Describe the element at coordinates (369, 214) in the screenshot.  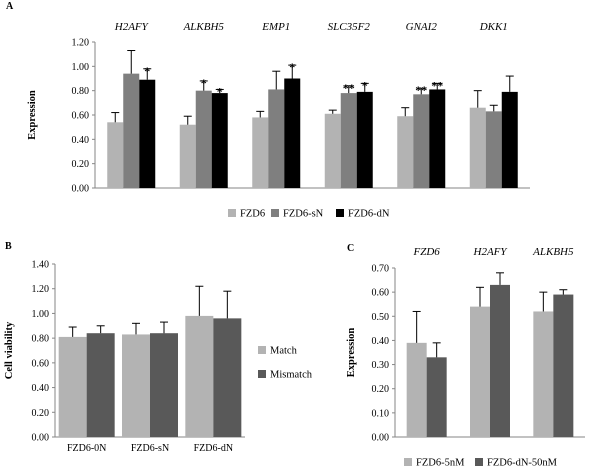
I see `legend-label: FZD6-dN` at that location.